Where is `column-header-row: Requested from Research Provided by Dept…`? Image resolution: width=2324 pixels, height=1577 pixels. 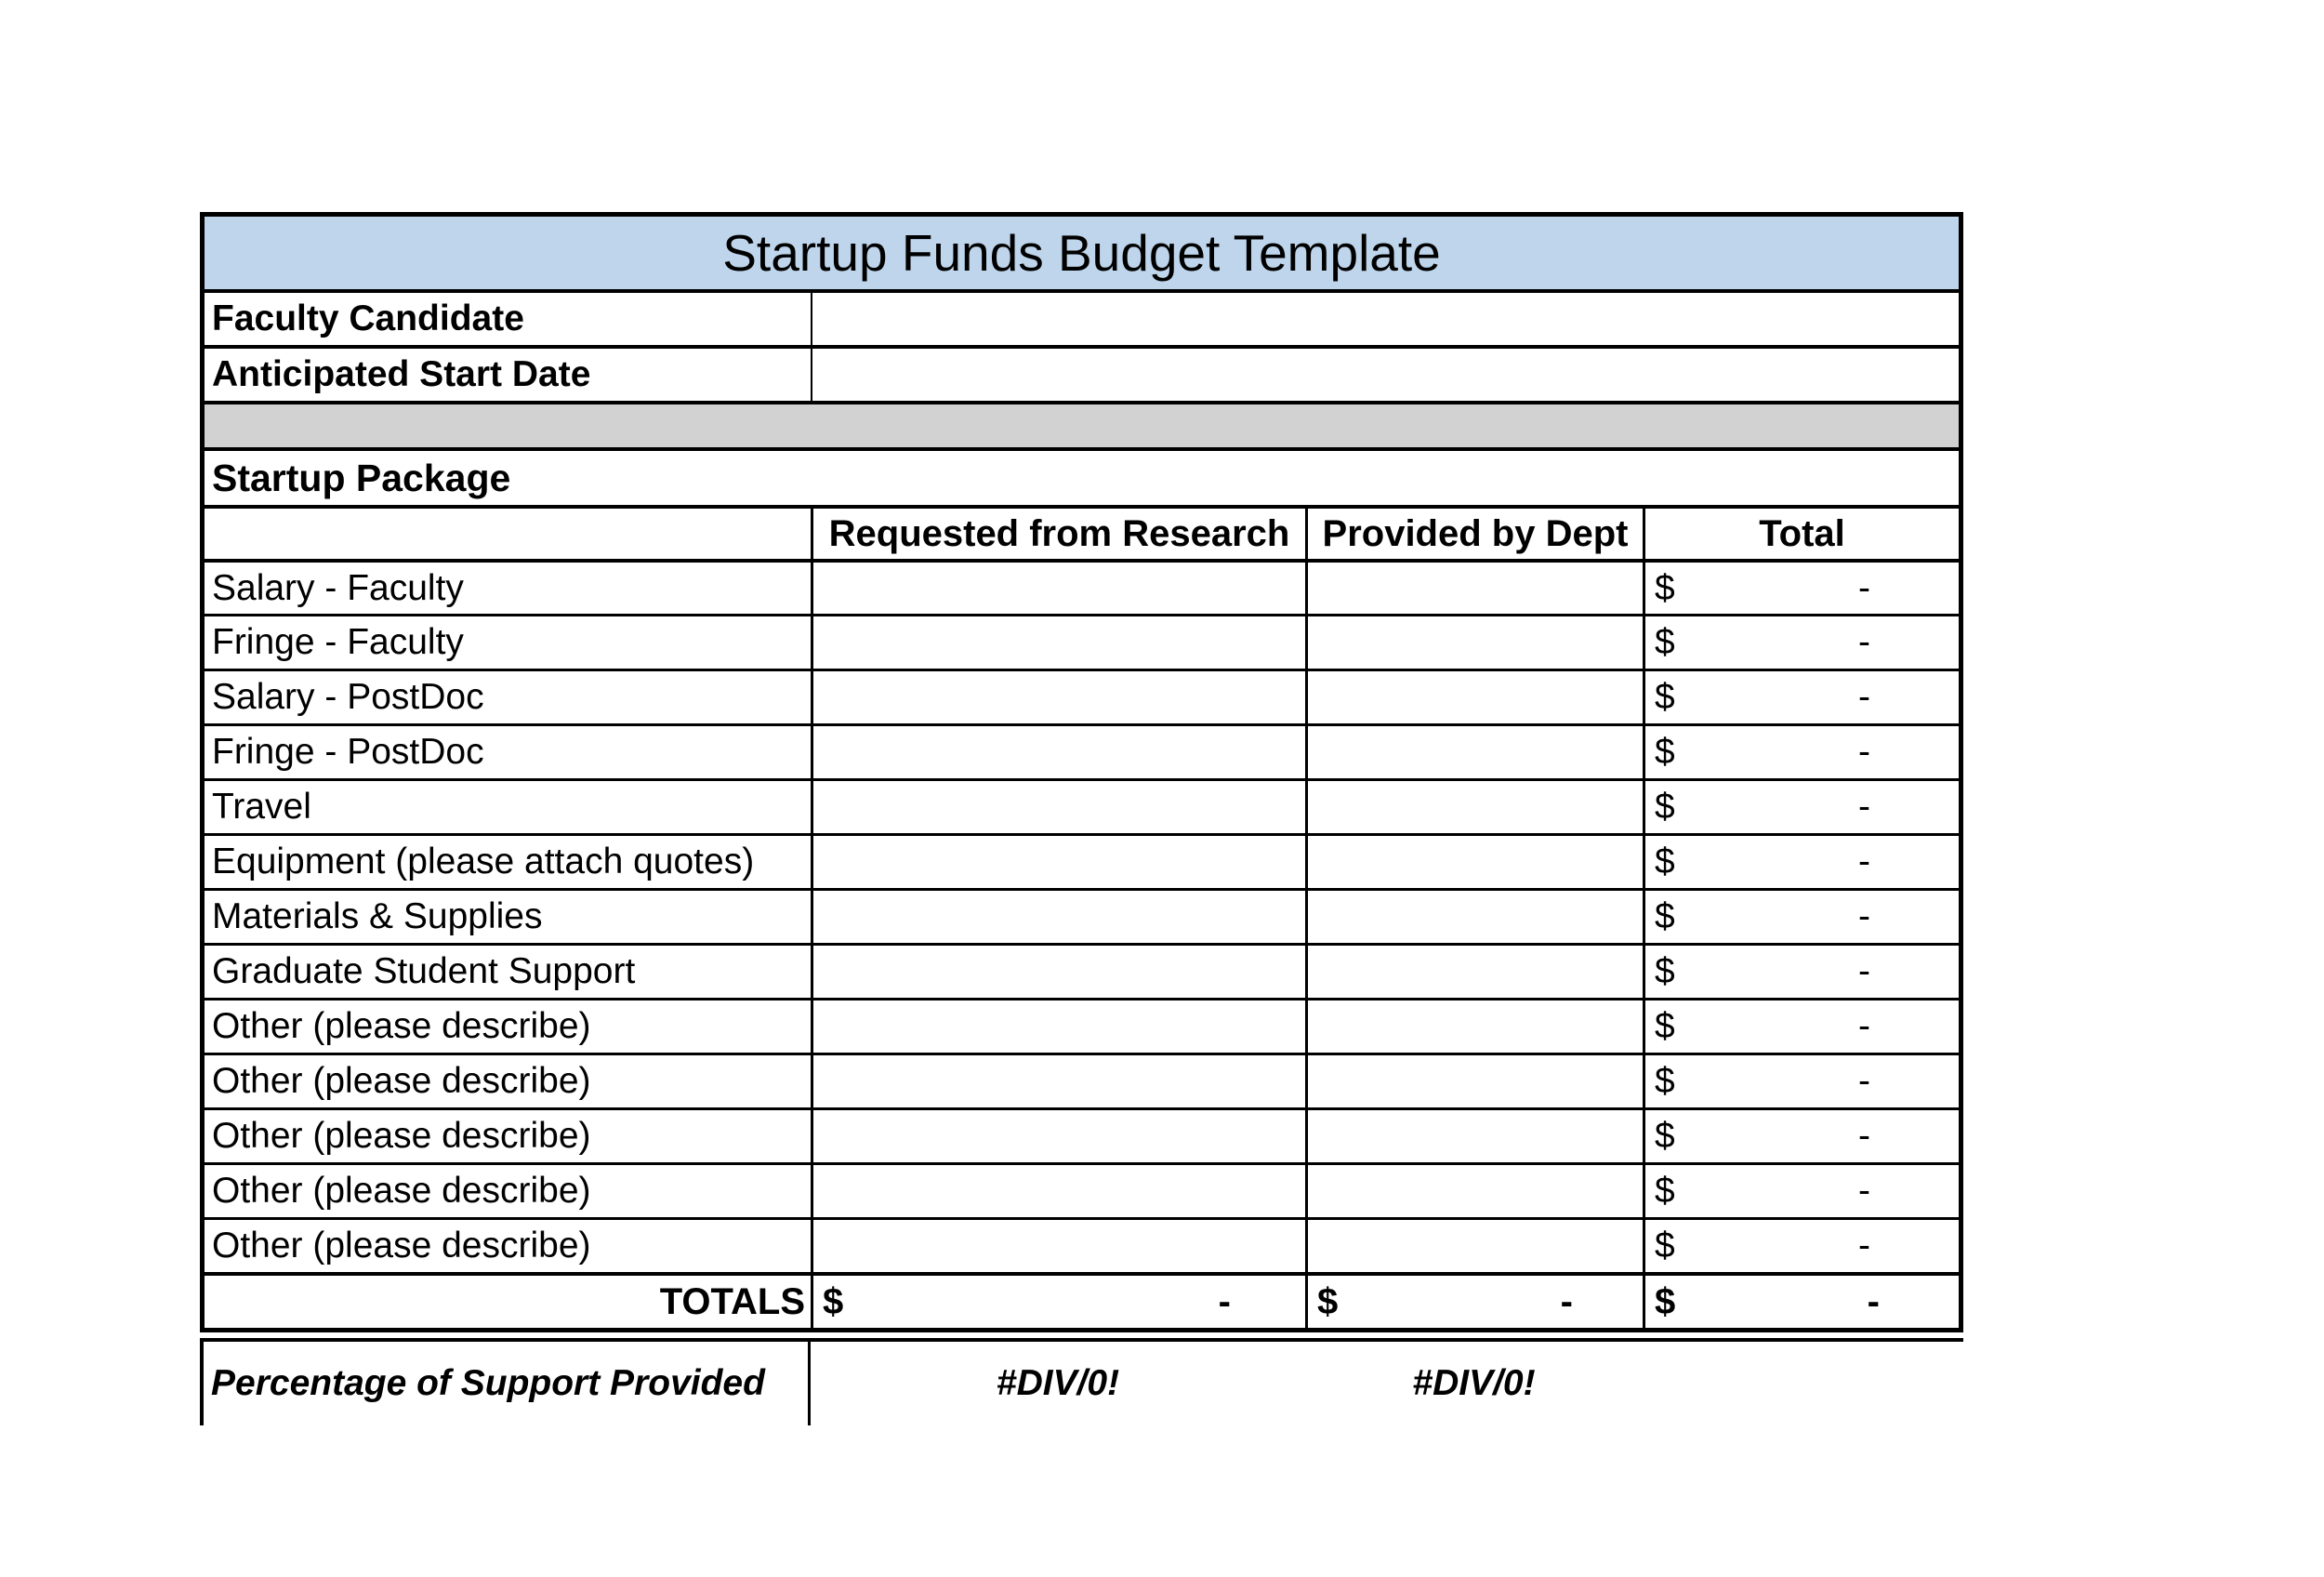
column-header-row: Requested from Research Provided by Dept… is located at coordinates (1082, 532).